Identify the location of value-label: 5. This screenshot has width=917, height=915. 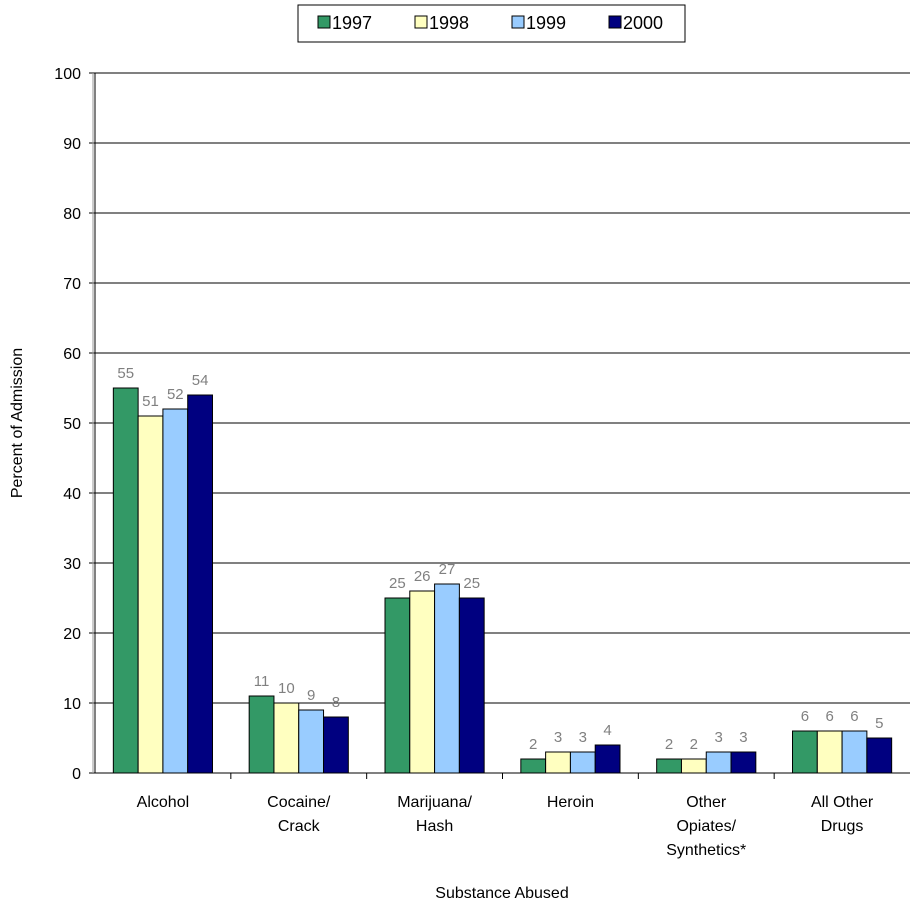
(879, 723).